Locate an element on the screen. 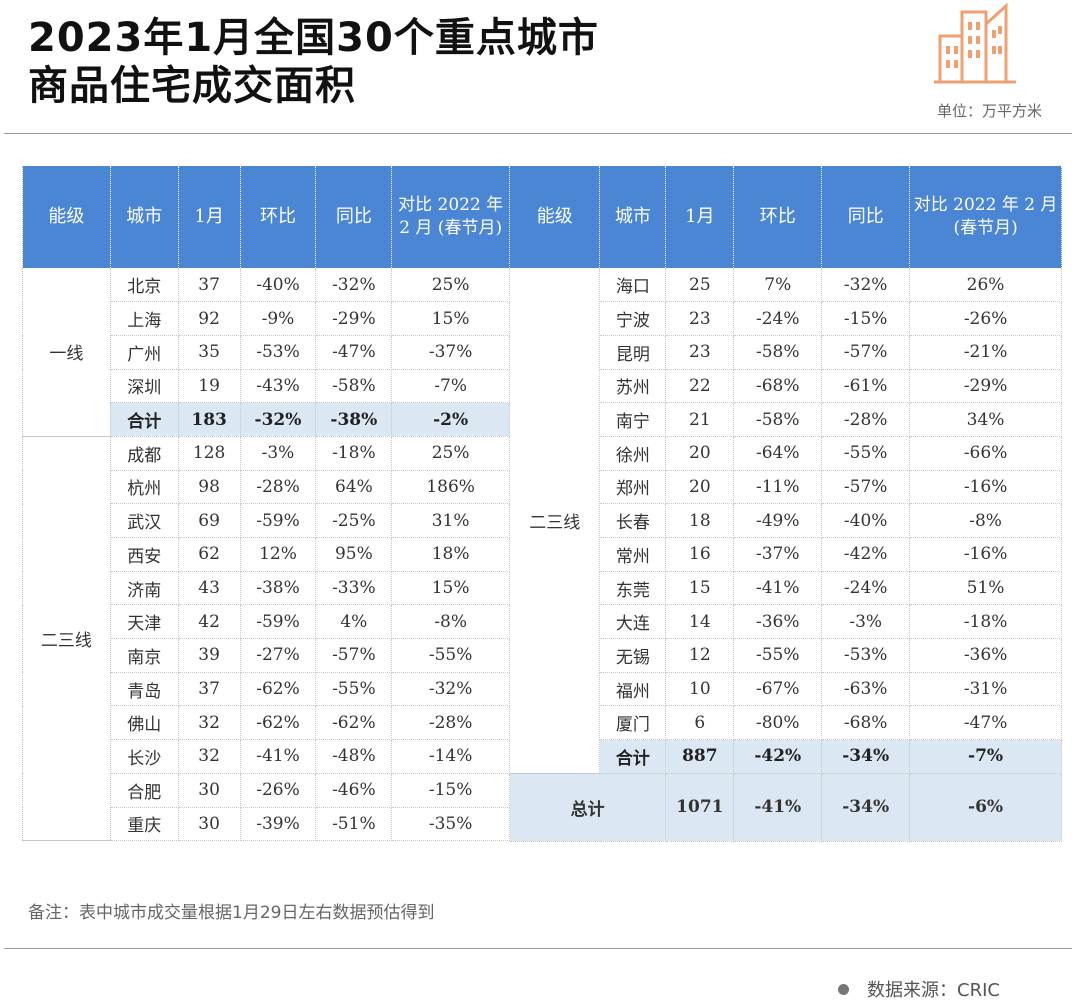  table-row: 合肥 30 -26% -46% -15% is located at coordinates (266, 790).